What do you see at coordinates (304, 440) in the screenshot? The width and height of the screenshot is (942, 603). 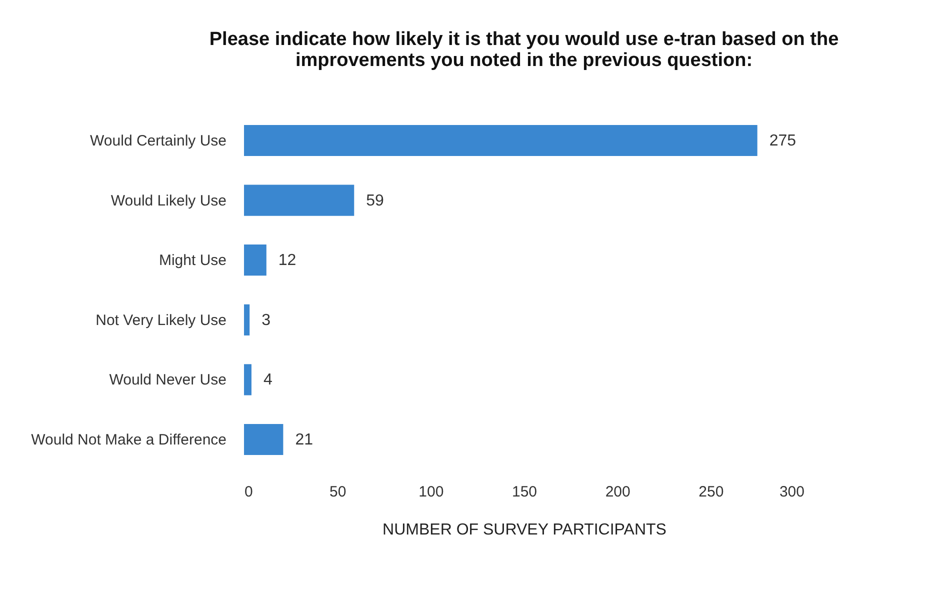 I see `data-label: 21` at bounding box center [304, 440].